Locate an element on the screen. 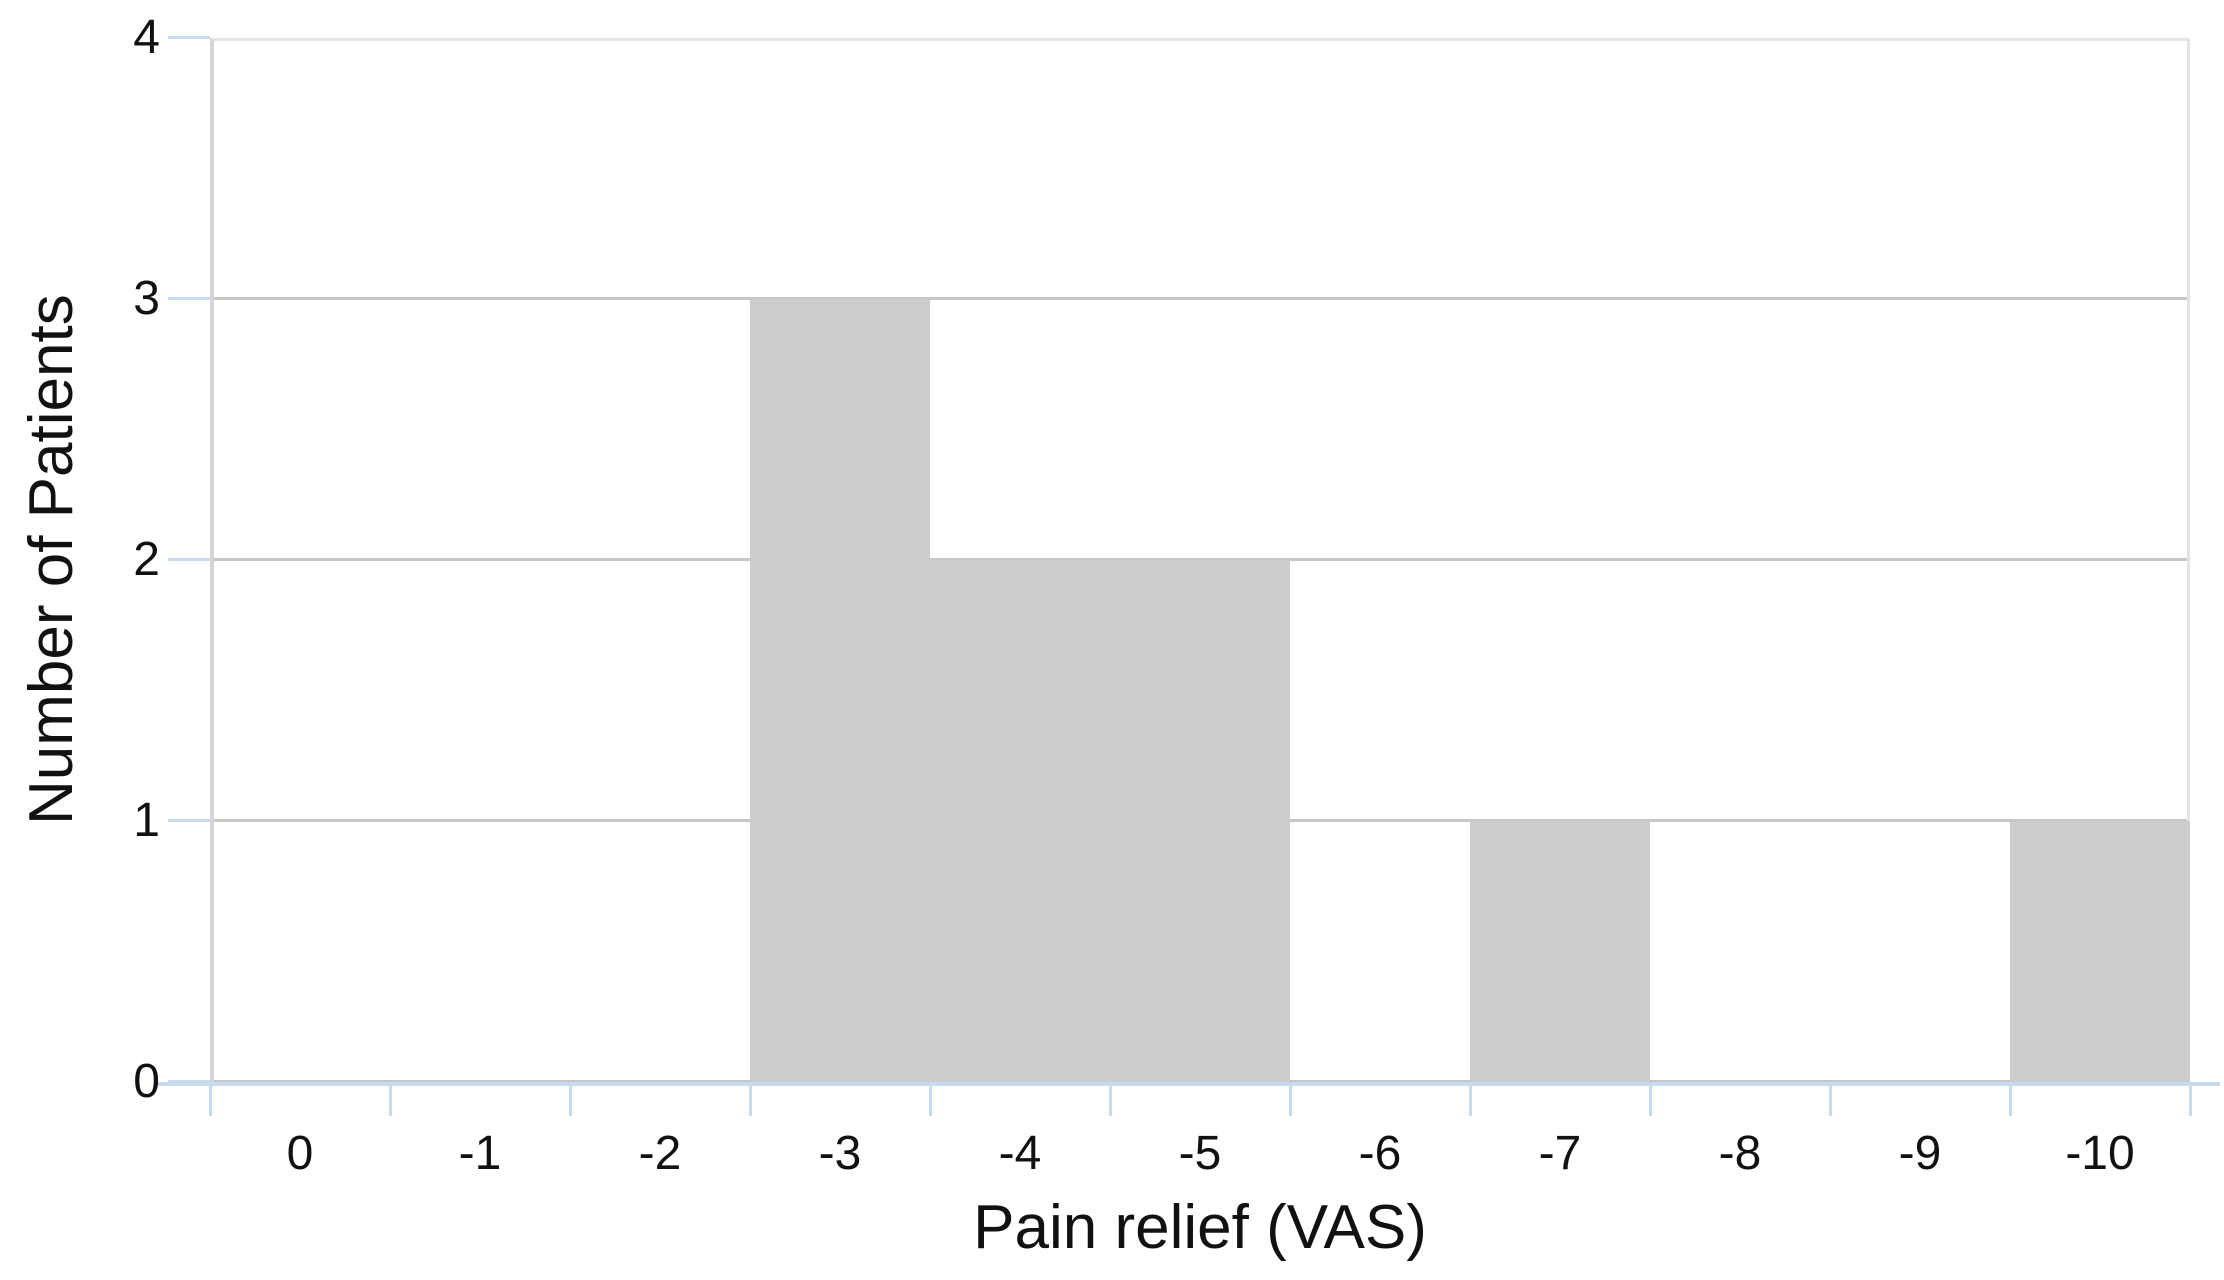 The image size is (2224, 1280). x-tick-label--8: -8 is located at coordinates (1740, 1153).